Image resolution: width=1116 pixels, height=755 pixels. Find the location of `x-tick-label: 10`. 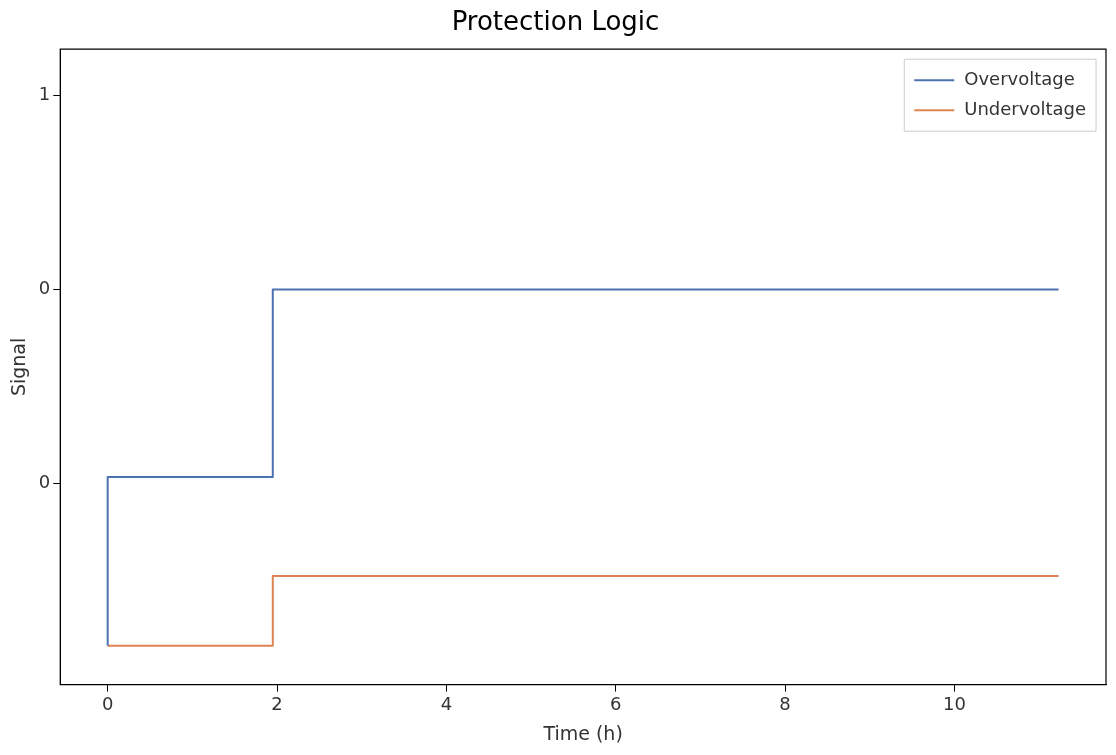

x-tick-label: 10 is located at coordinates (954, 704).